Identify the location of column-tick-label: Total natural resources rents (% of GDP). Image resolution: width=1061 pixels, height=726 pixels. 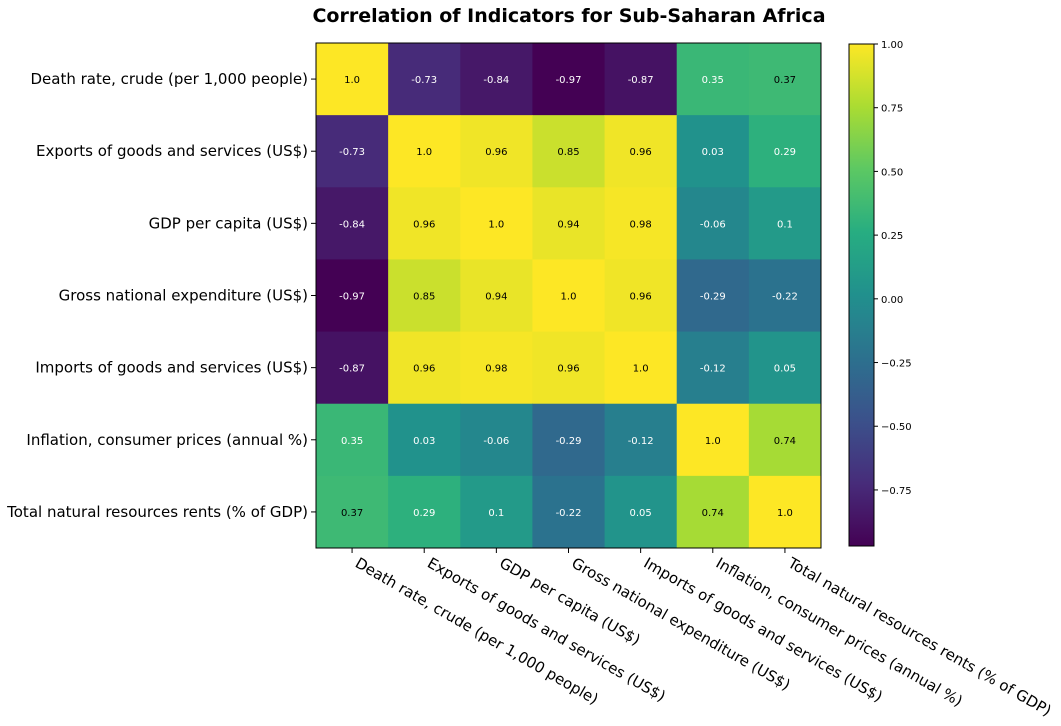
(919, 636).